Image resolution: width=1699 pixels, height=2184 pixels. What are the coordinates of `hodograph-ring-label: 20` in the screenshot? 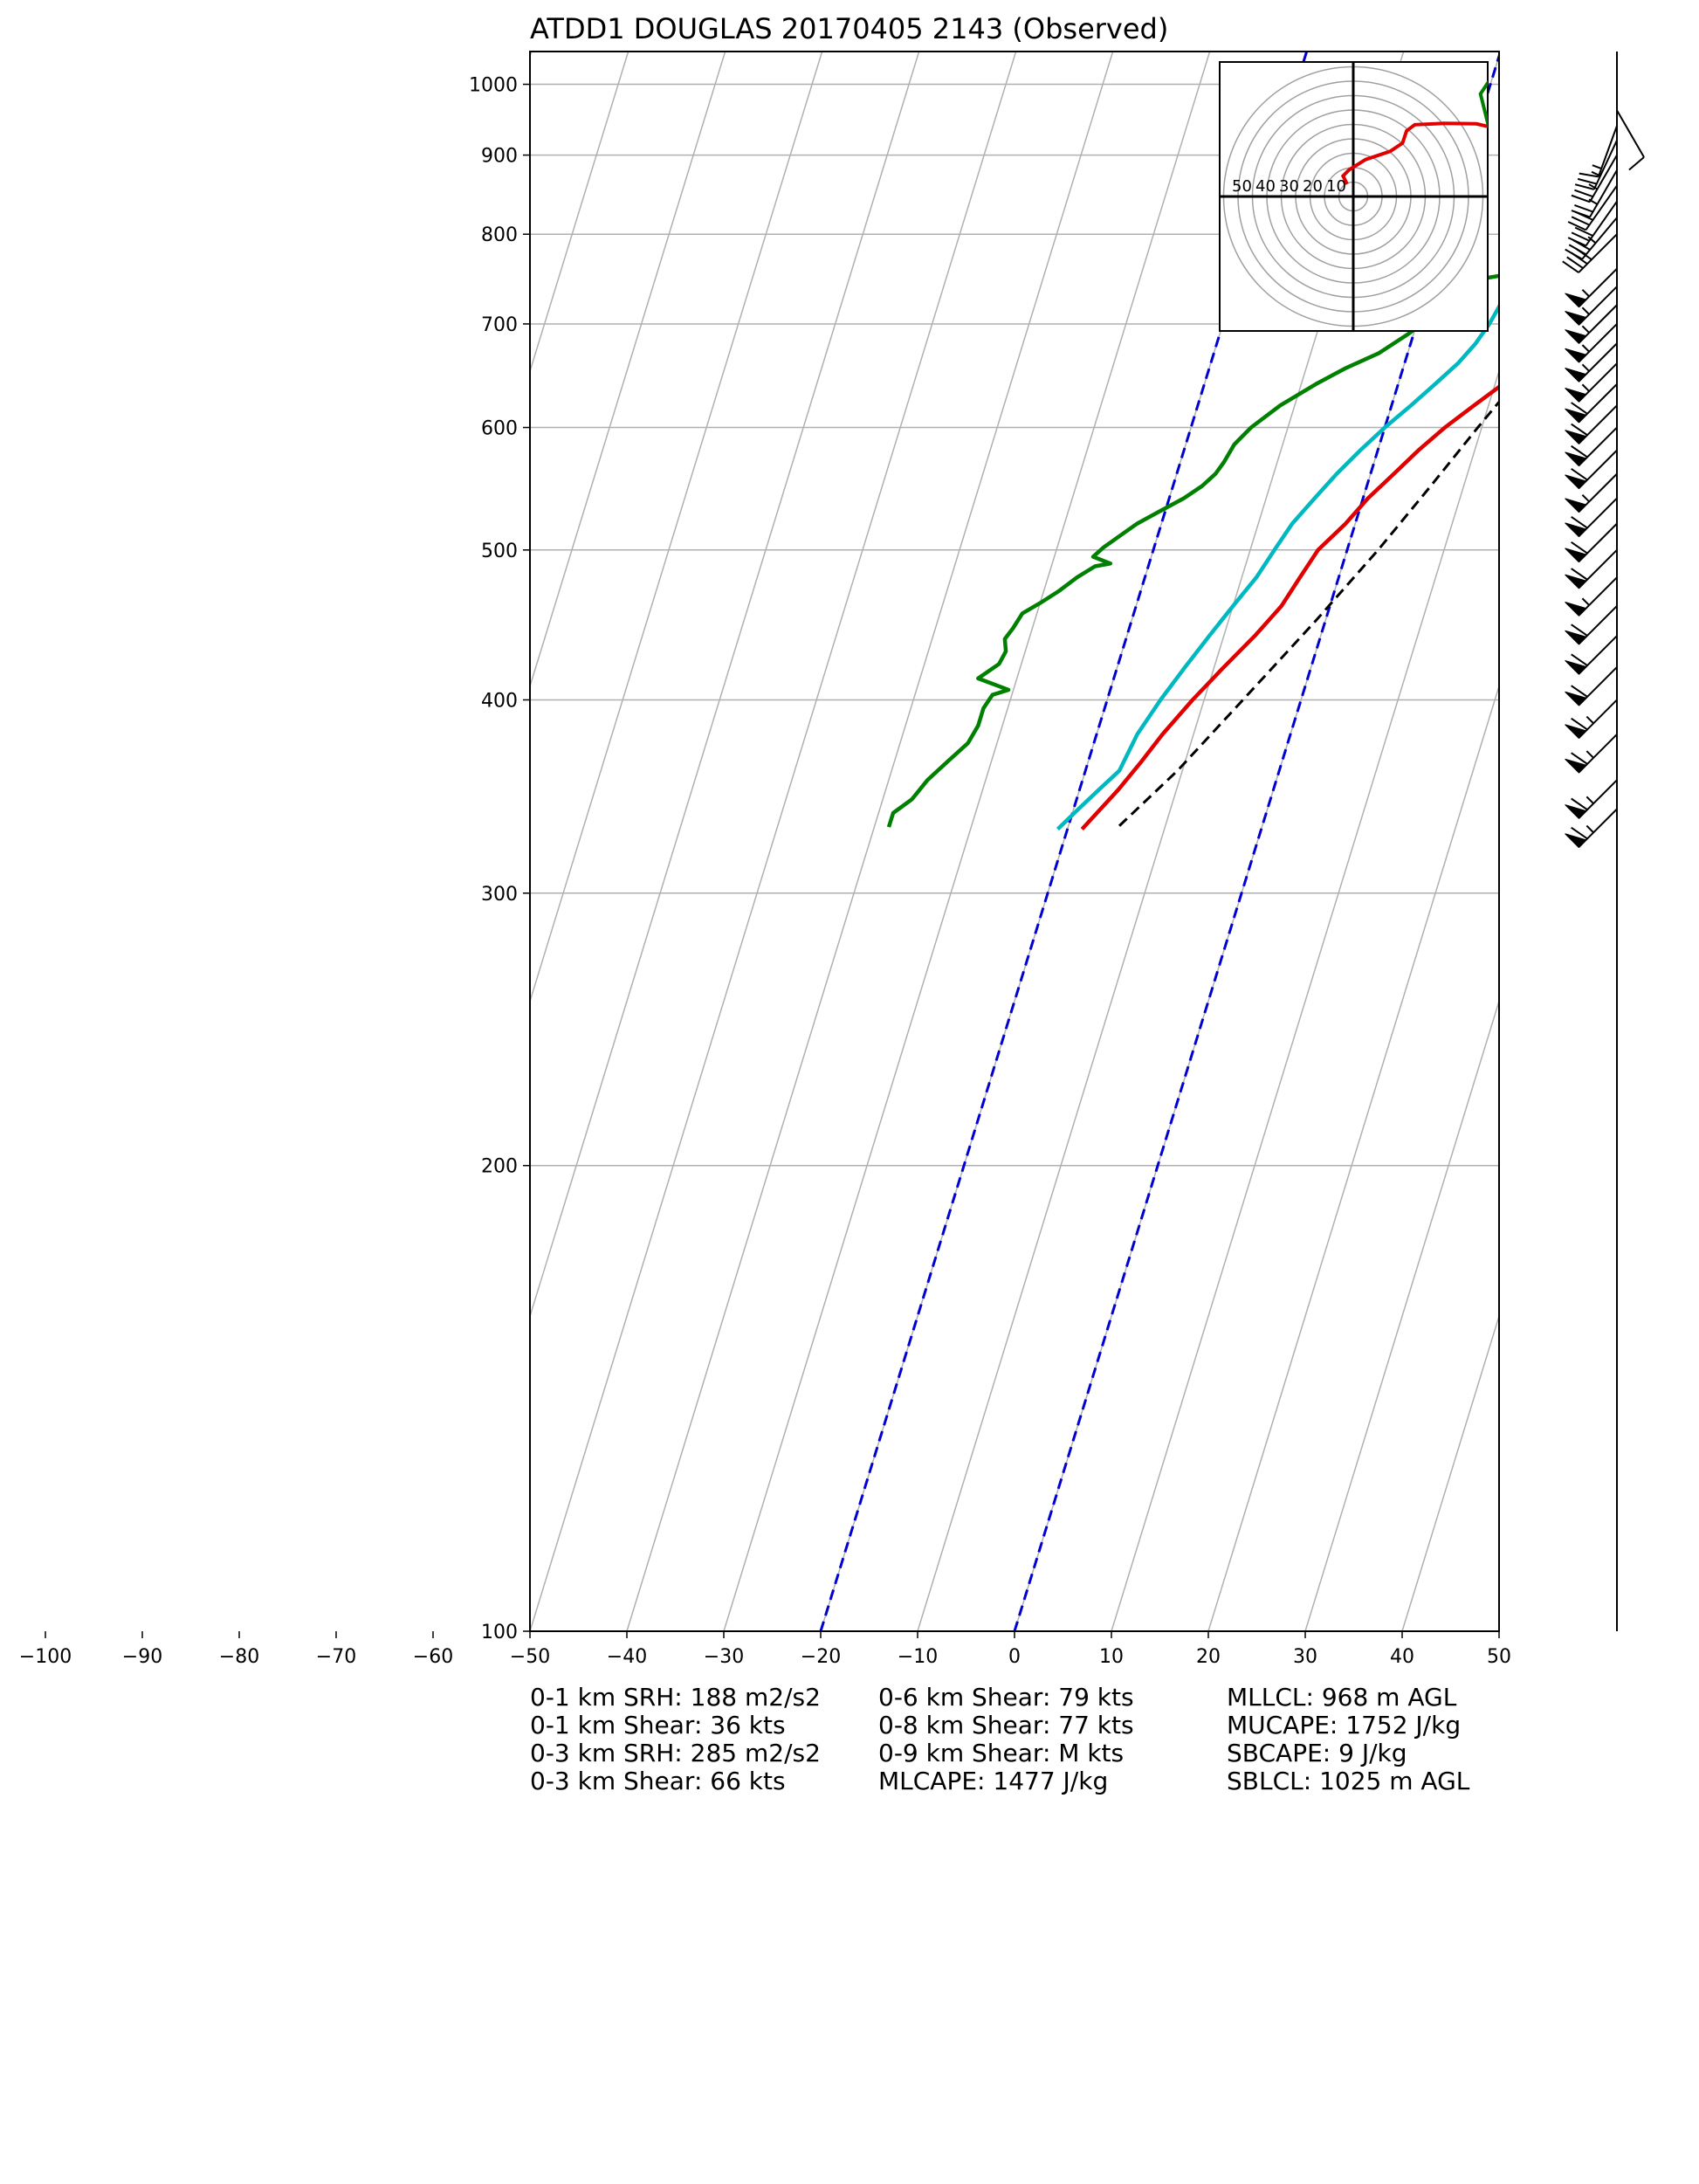 It's located at (1313, 186).